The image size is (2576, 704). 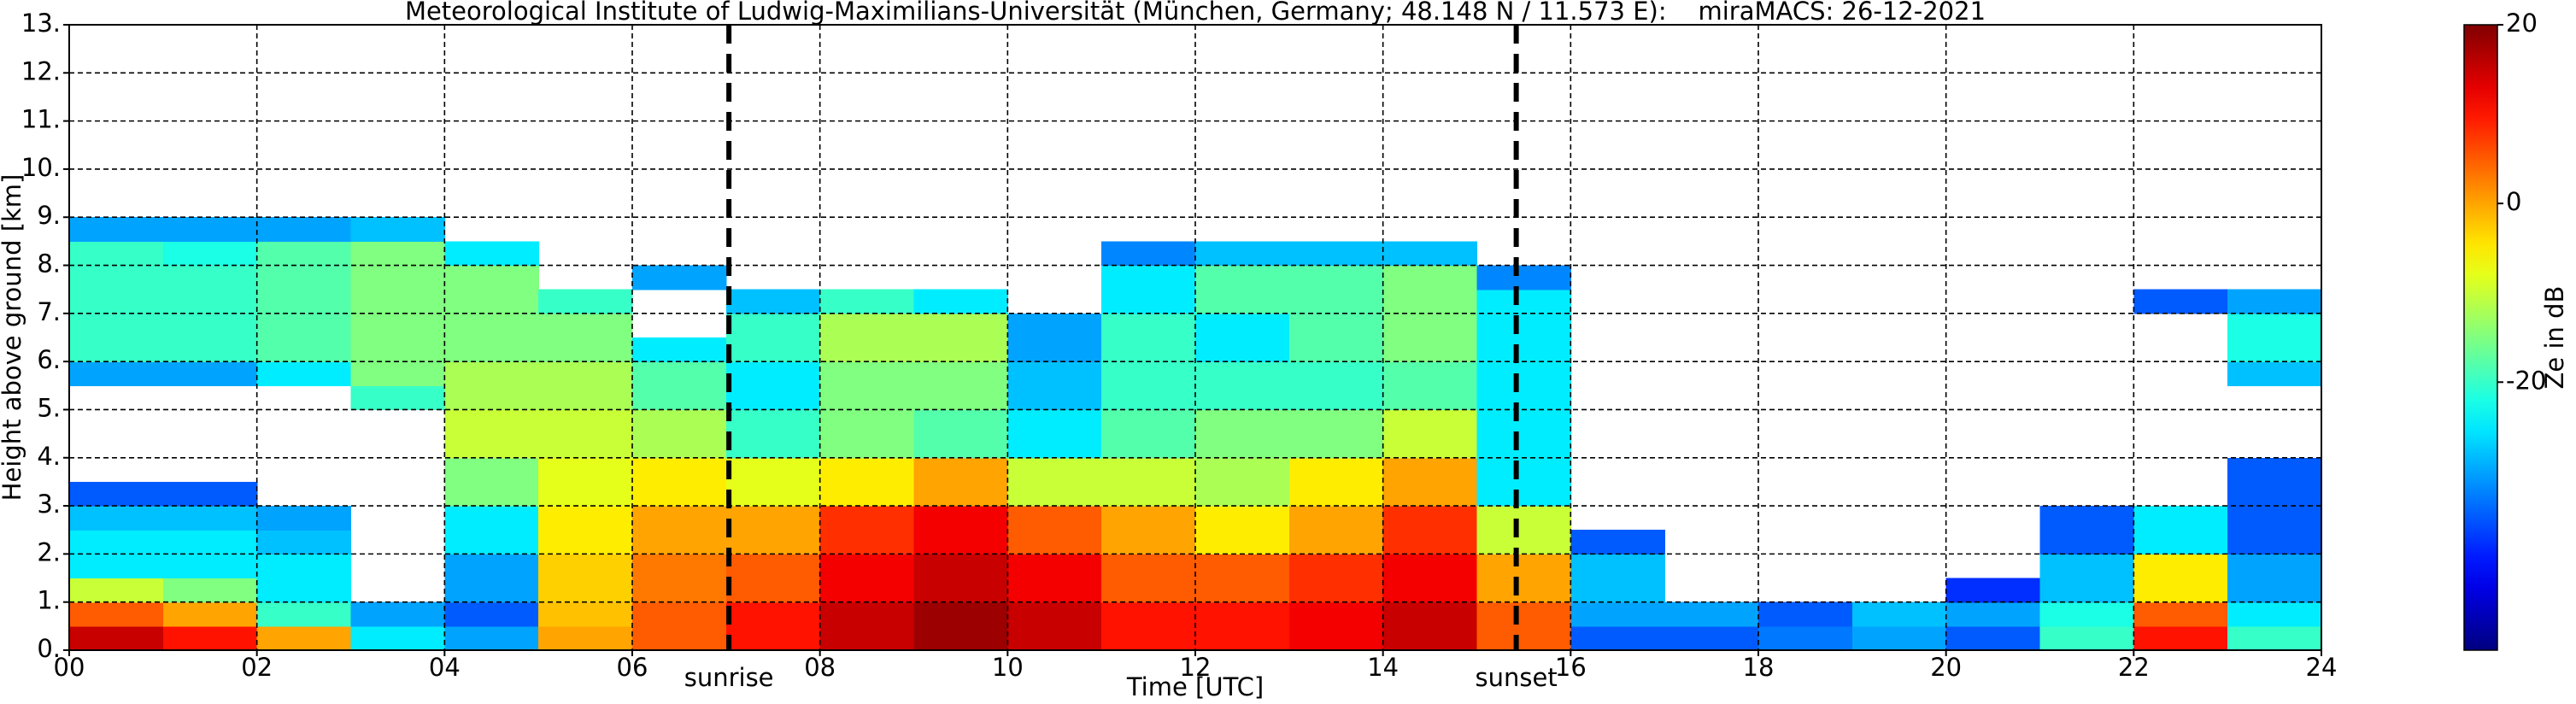 I want to click on x-tick-label: 02, so click(x=257, y=667).